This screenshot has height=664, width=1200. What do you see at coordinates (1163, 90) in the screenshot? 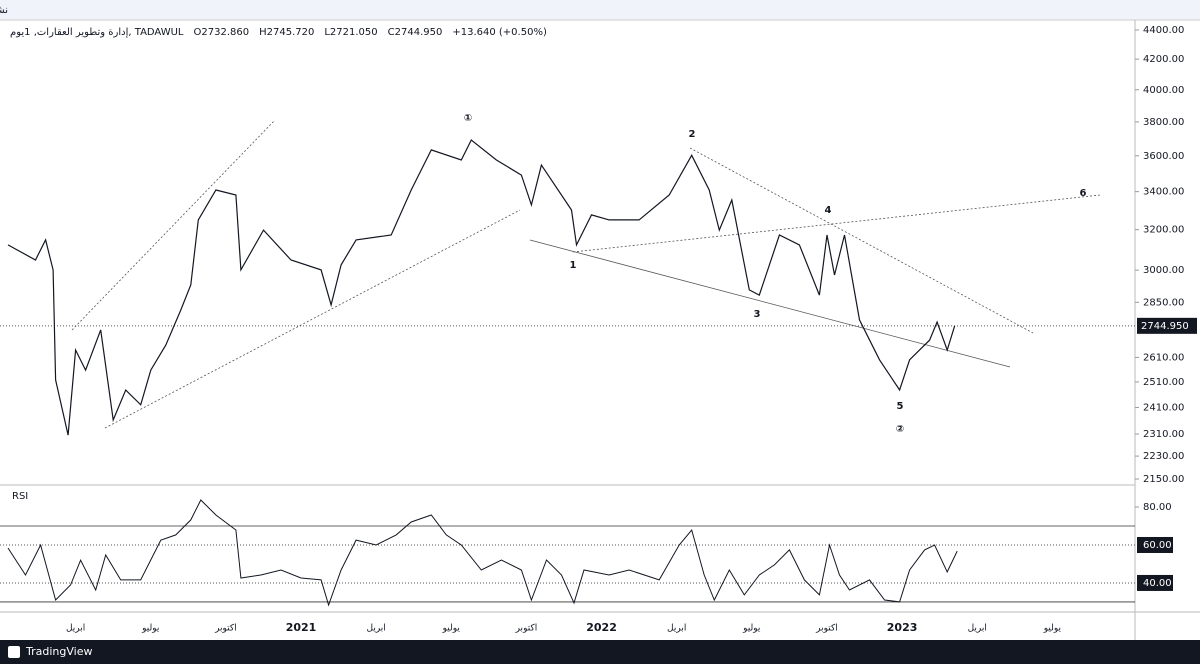
I see `y-tick-label: 4000.00` at bounding box center [1163, 90].